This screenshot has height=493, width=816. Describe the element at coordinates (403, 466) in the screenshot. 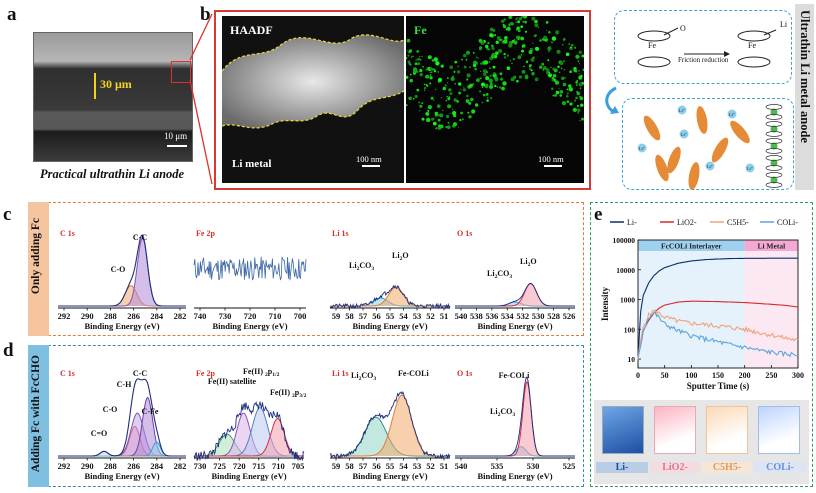

I see `xps-tick-label: 54` at that location.